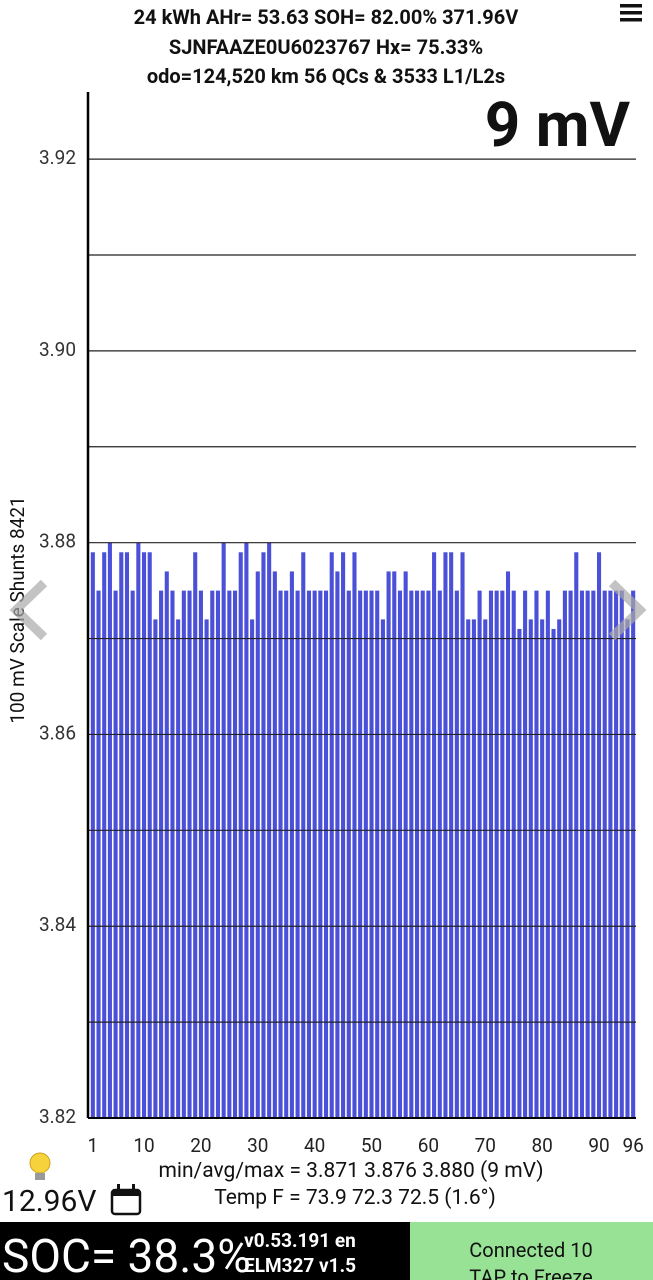  I want to click on version: v0.53.191 en, so click(300, 1240).